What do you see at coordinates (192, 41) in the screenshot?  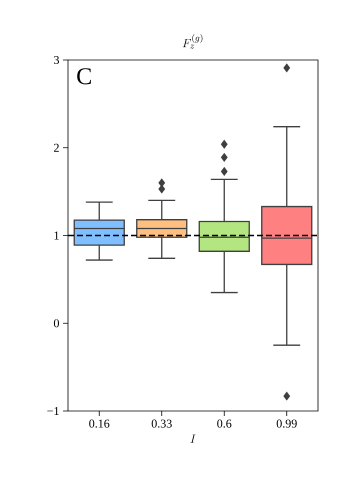 I see `chart-title: $F_z^{(g)}$` at bounding box center [192, 41].